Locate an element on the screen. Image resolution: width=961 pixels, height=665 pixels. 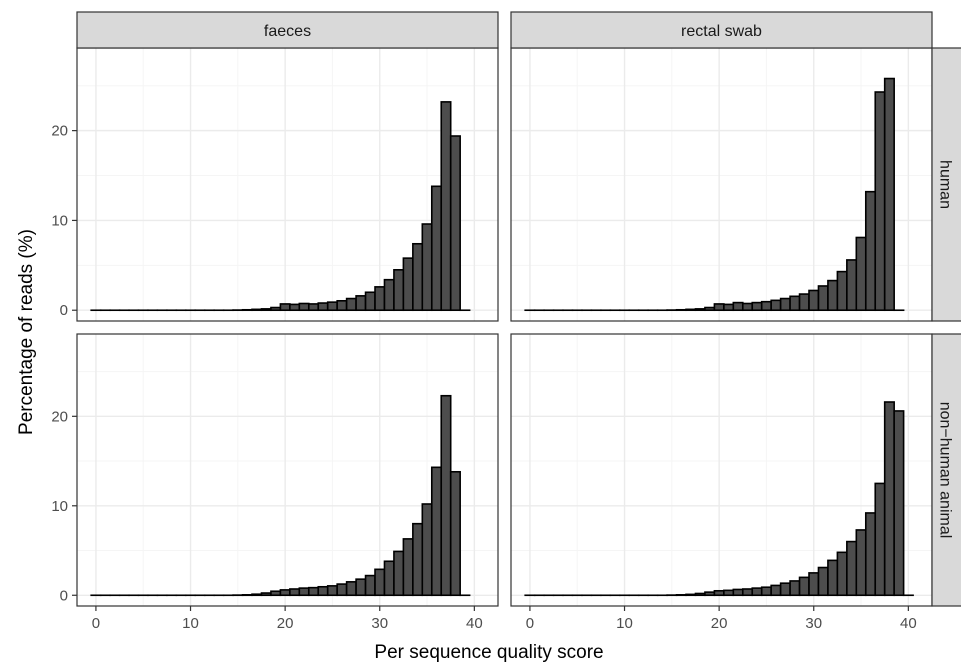
row-strip is located at coordinates (946, 184).